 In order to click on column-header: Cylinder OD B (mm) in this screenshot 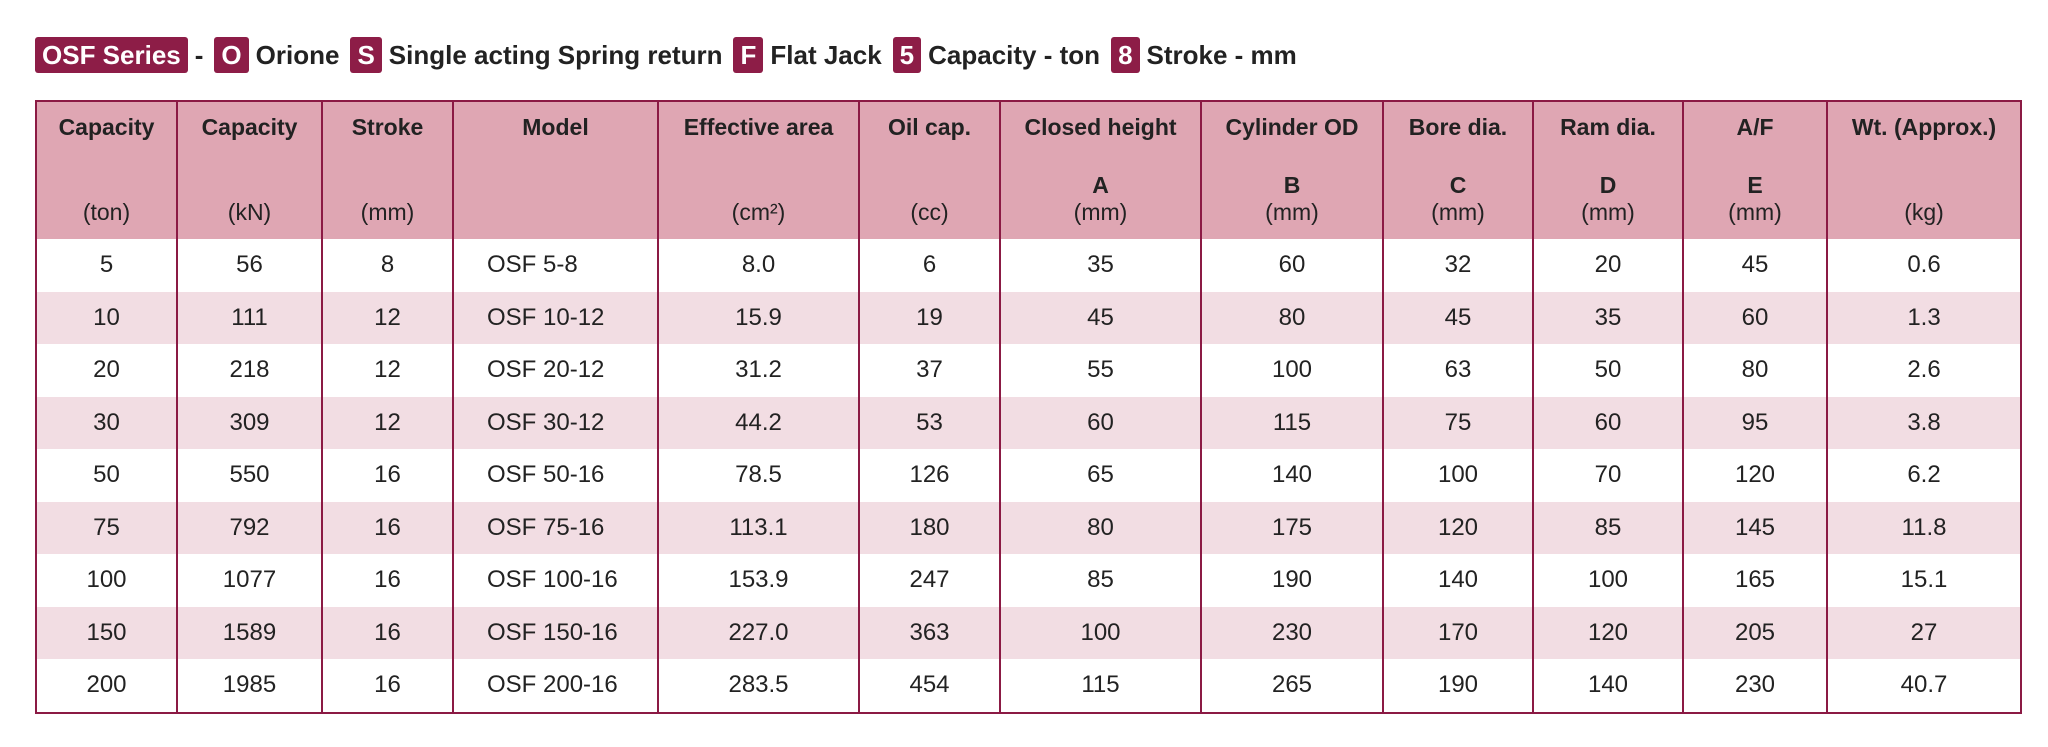, I will do `click(1292, 170)`.